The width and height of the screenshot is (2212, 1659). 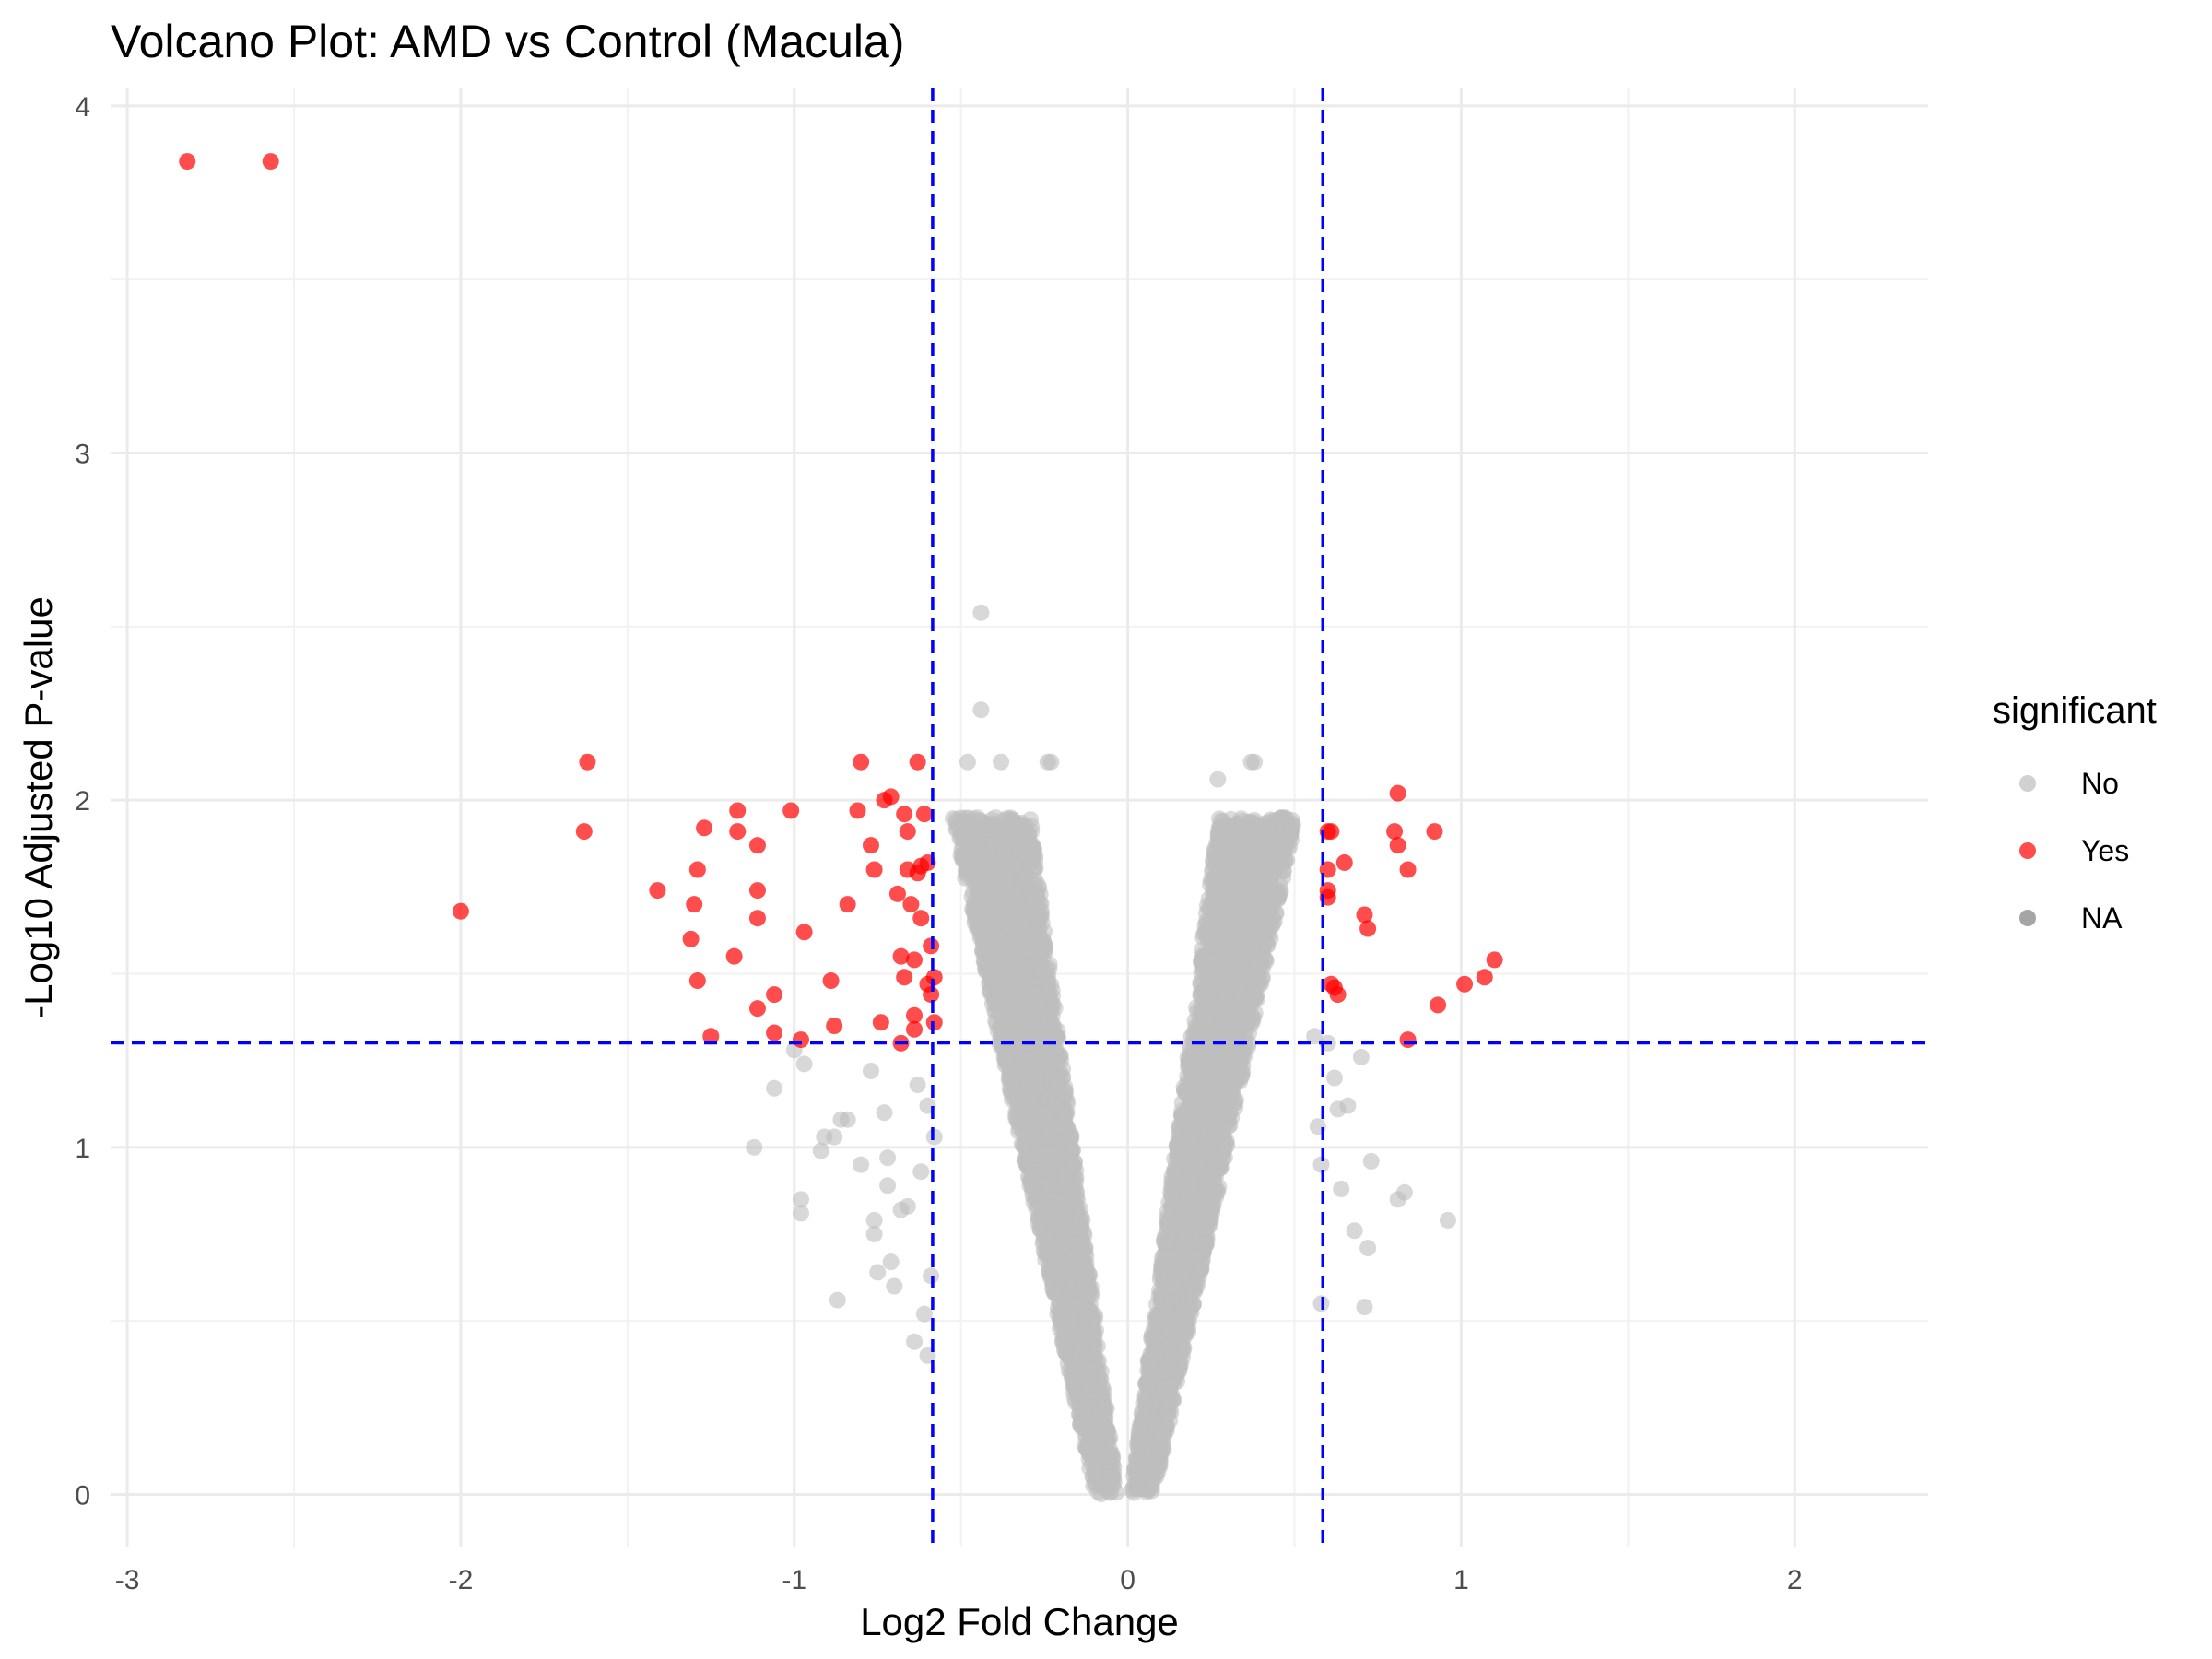 I want to click on nonsignificant-point-cloud, so click(x=1122, y=1155).